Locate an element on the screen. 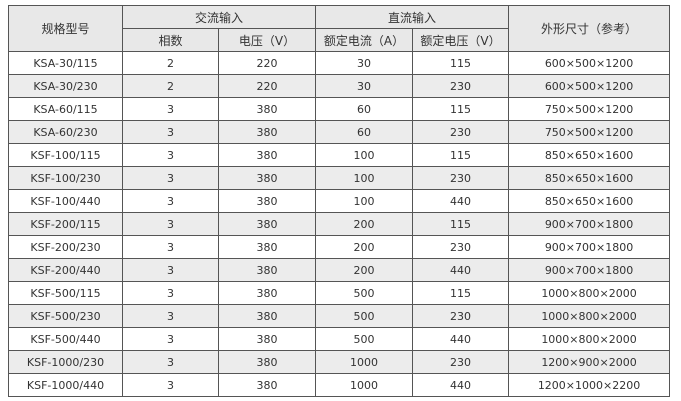 The width and height of the screenshot is (681, 401). header-model: 规格型号 is located at coordinates (65, 28).